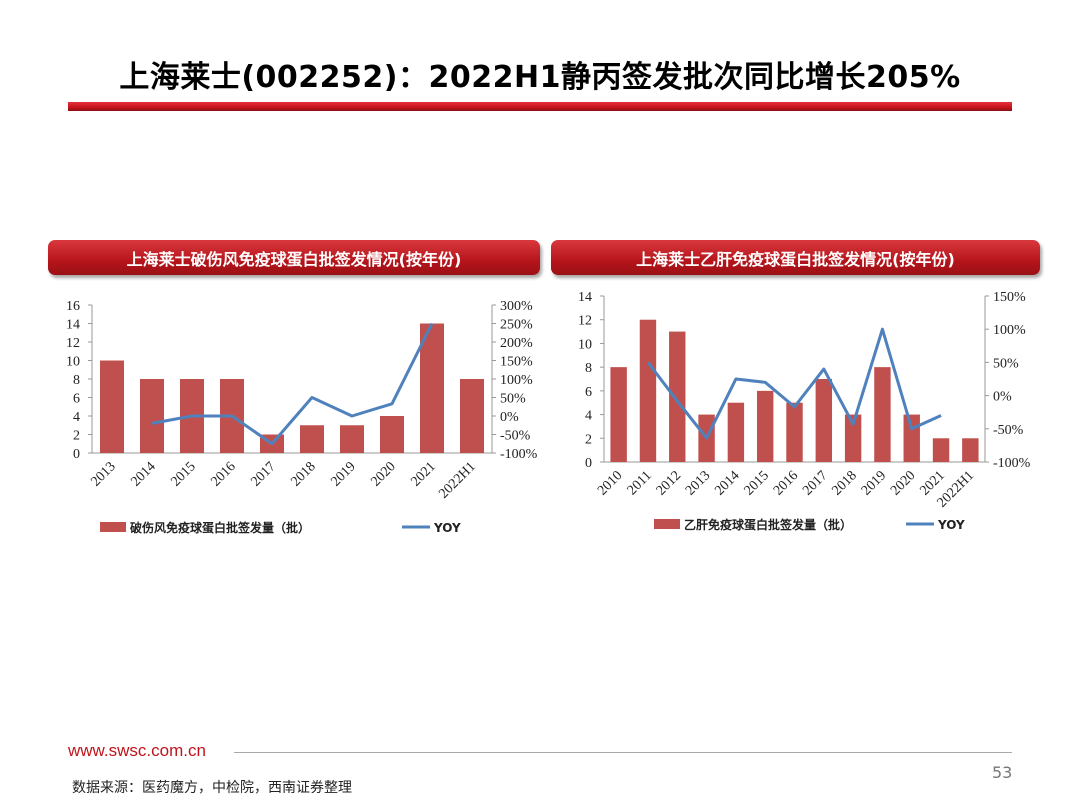 The image size is (1080, 810). What do you see at coordinates (519, 454) in the screenshot?
I see `chart1-y2-tick-label: -100%` at bounding box center [519, 454].